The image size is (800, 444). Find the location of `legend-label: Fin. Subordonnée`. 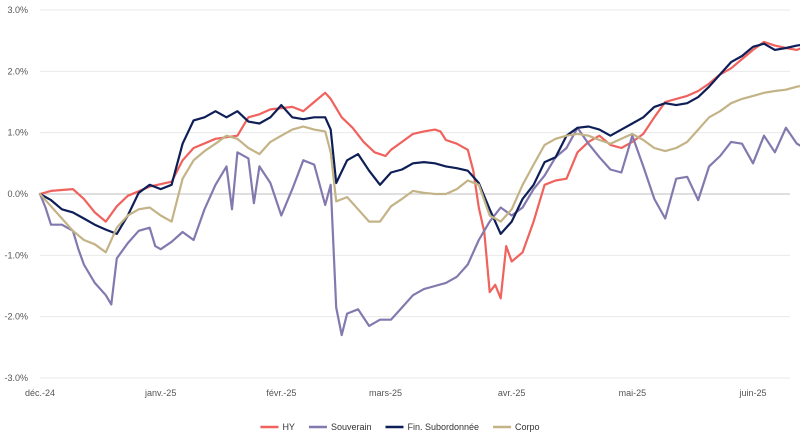

legend-label: Fin. Subordonnée is located at coordinates (443, 427).